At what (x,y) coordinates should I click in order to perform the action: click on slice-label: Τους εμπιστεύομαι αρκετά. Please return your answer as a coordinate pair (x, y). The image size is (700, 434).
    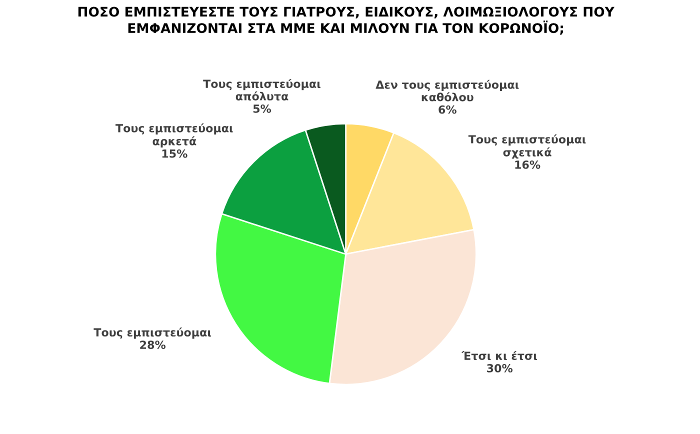
    Looking at the image, I should click on (174, 135).